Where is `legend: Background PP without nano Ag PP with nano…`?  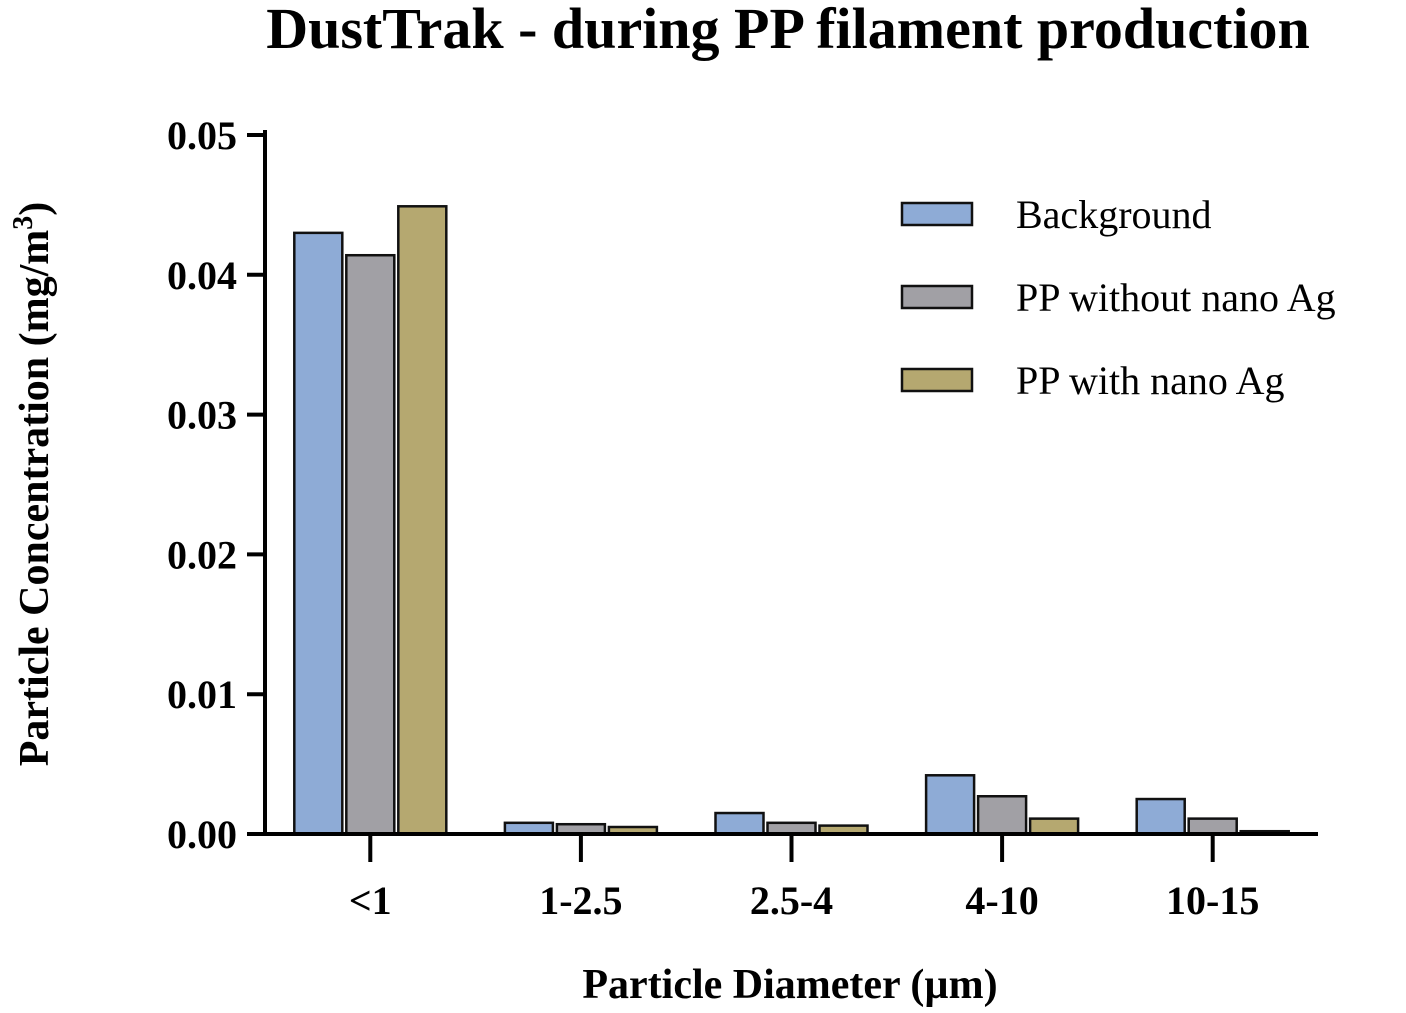 legend: Background PP without nano Ag PP with nano… is located at coordinates (1118, 297).